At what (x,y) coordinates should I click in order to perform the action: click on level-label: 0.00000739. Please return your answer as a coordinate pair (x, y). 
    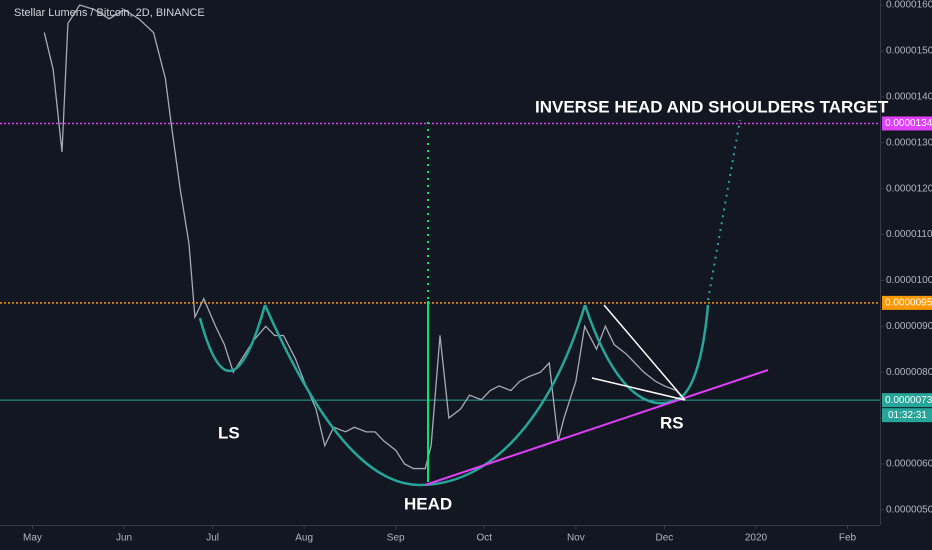
    Looking at the image, I should click on (908, 400).